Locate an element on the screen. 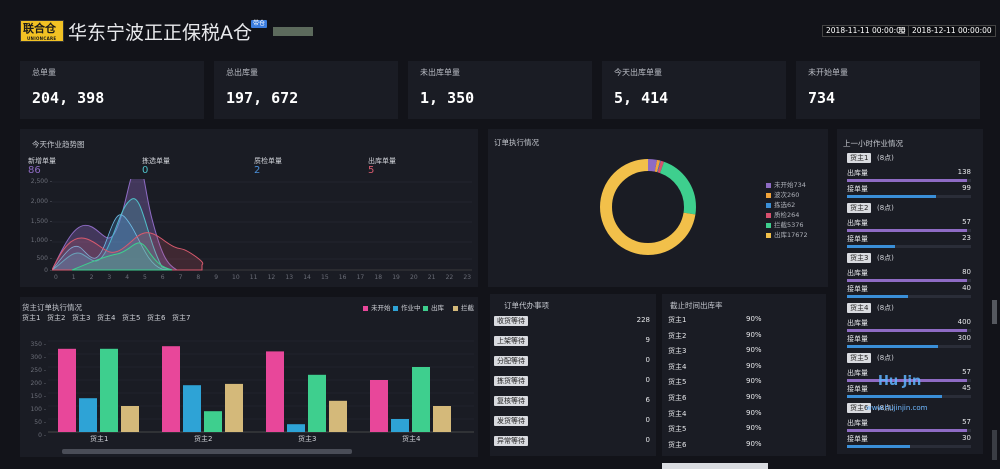  owner-button: 货主1 is located at coordinates (859, 158).